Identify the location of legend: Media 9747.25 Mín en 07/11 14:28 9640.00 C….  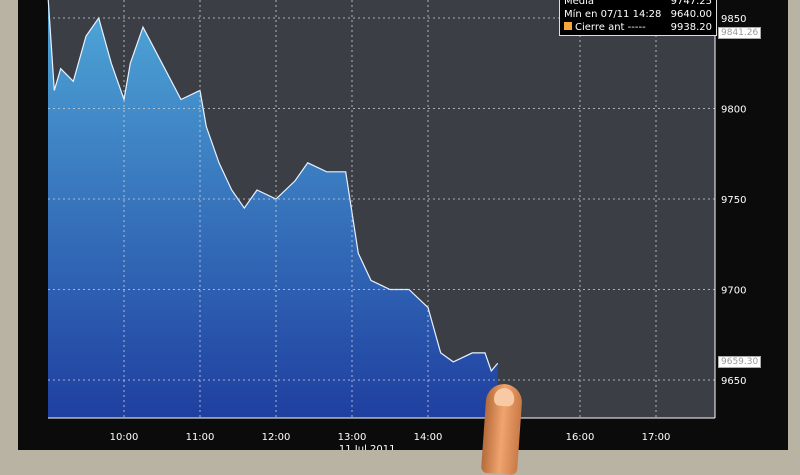
(638, 18).